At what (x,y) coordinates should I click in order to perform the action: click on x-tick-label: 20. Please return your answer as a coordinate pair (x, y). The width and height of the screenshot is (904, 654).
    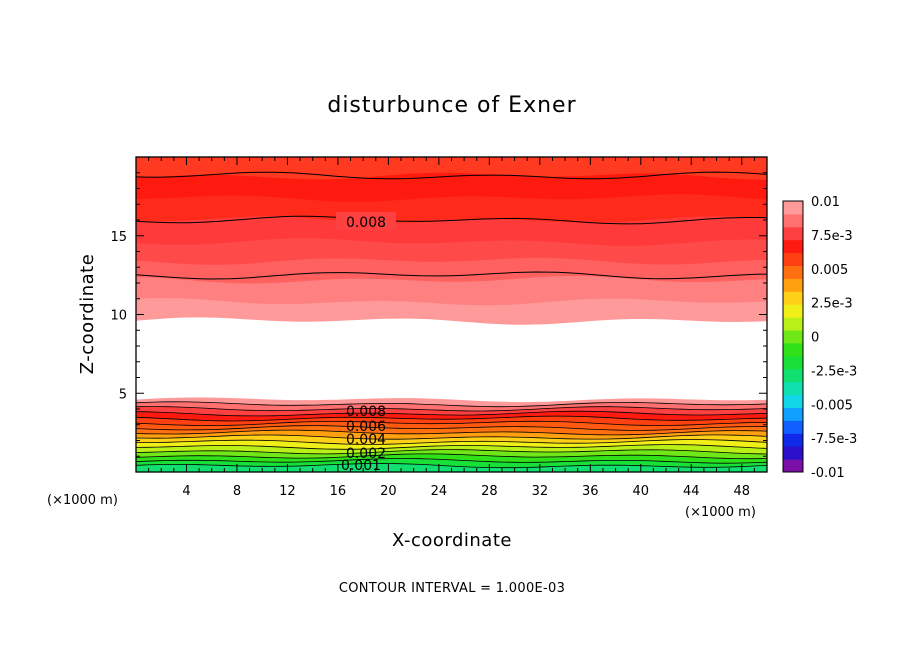
    Looking at the image, I should click on (388, 491).